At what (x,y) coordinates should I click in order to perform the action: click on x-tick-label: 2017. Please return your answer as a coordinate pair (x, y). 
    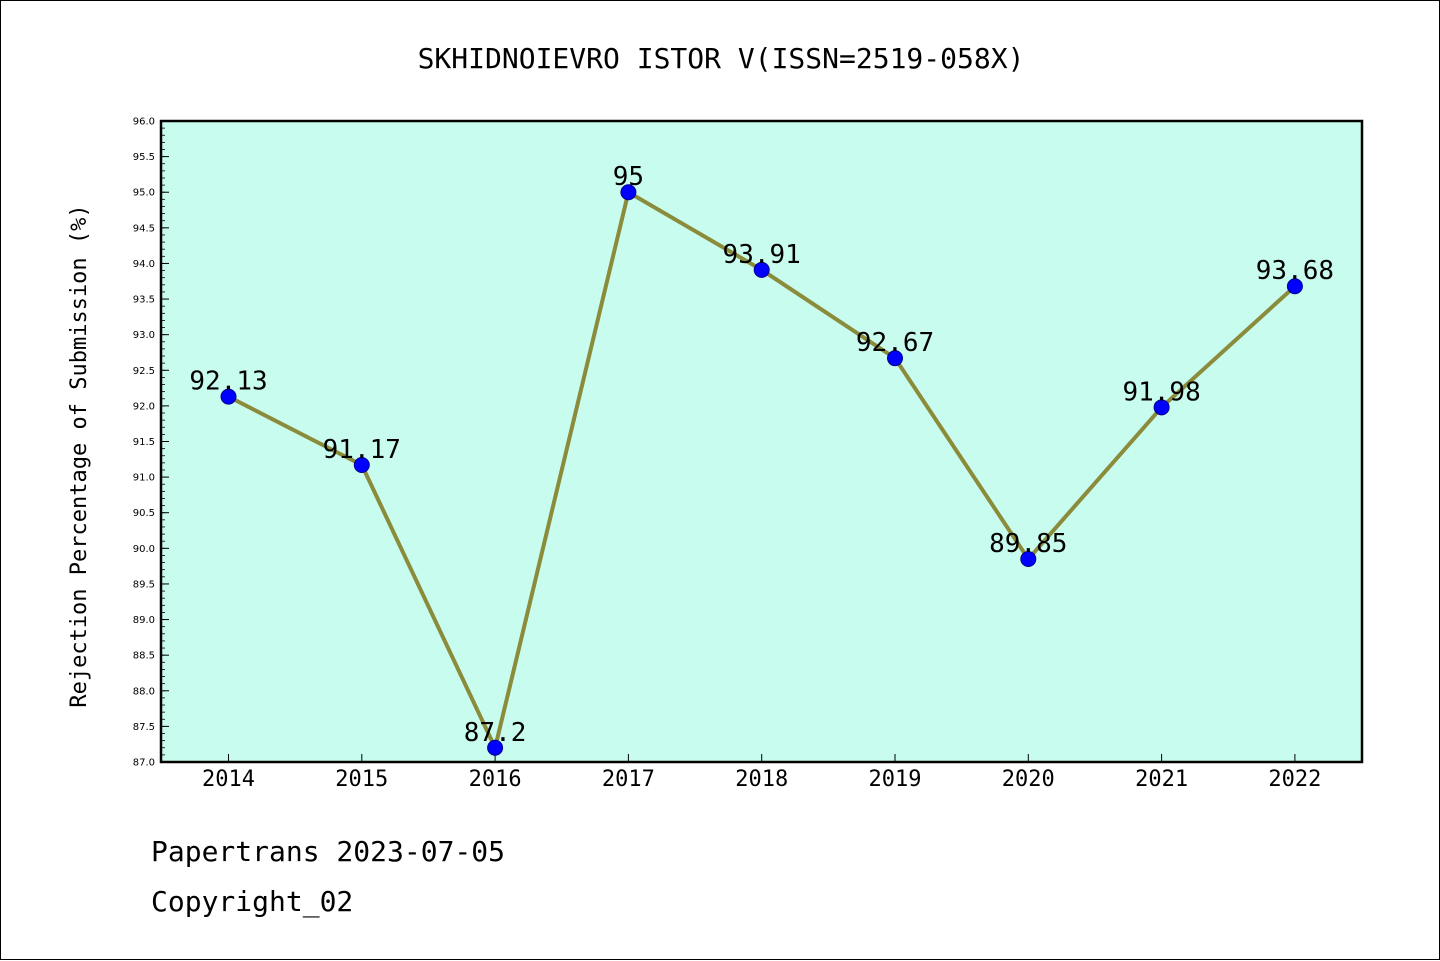
    Looking at the image, I should click on (628, 779).